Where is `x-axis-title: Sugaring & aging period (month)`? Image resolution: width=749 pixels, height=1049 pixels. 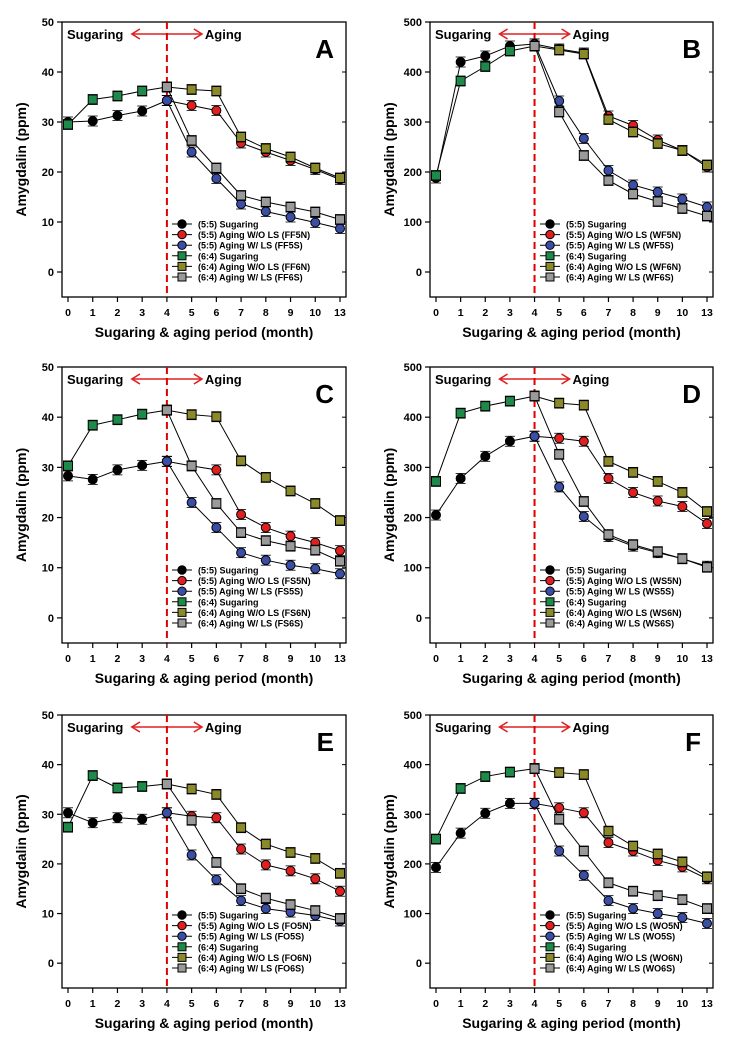 x-axis-title: Sugaring & aging period (month) is located at coordinates (204, 332).